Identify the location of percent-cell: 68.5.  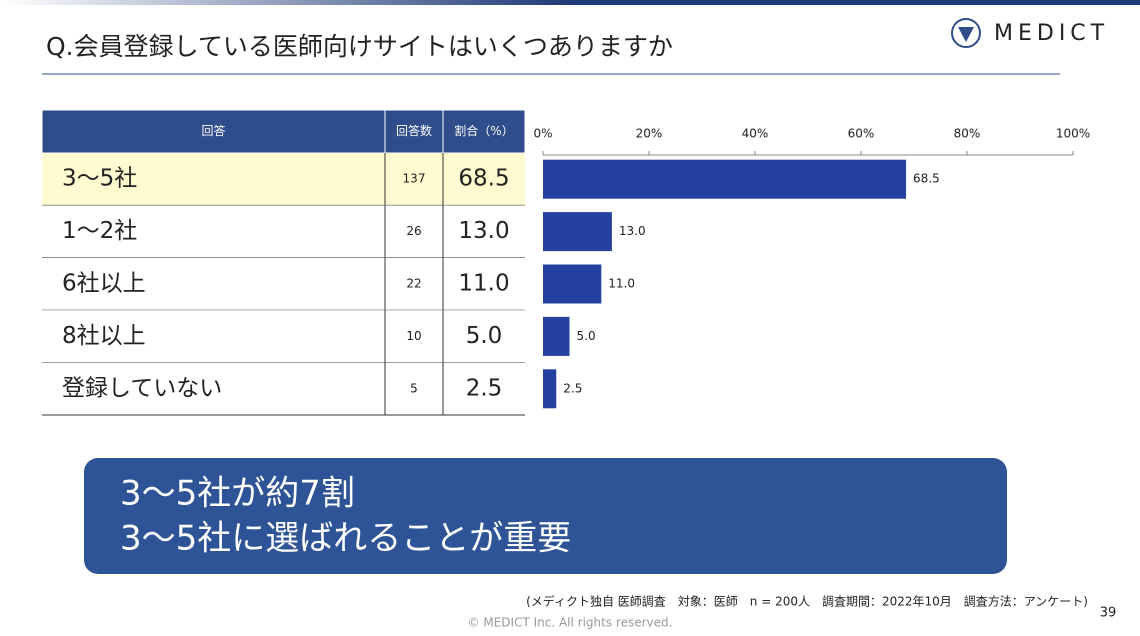
(483, 179).